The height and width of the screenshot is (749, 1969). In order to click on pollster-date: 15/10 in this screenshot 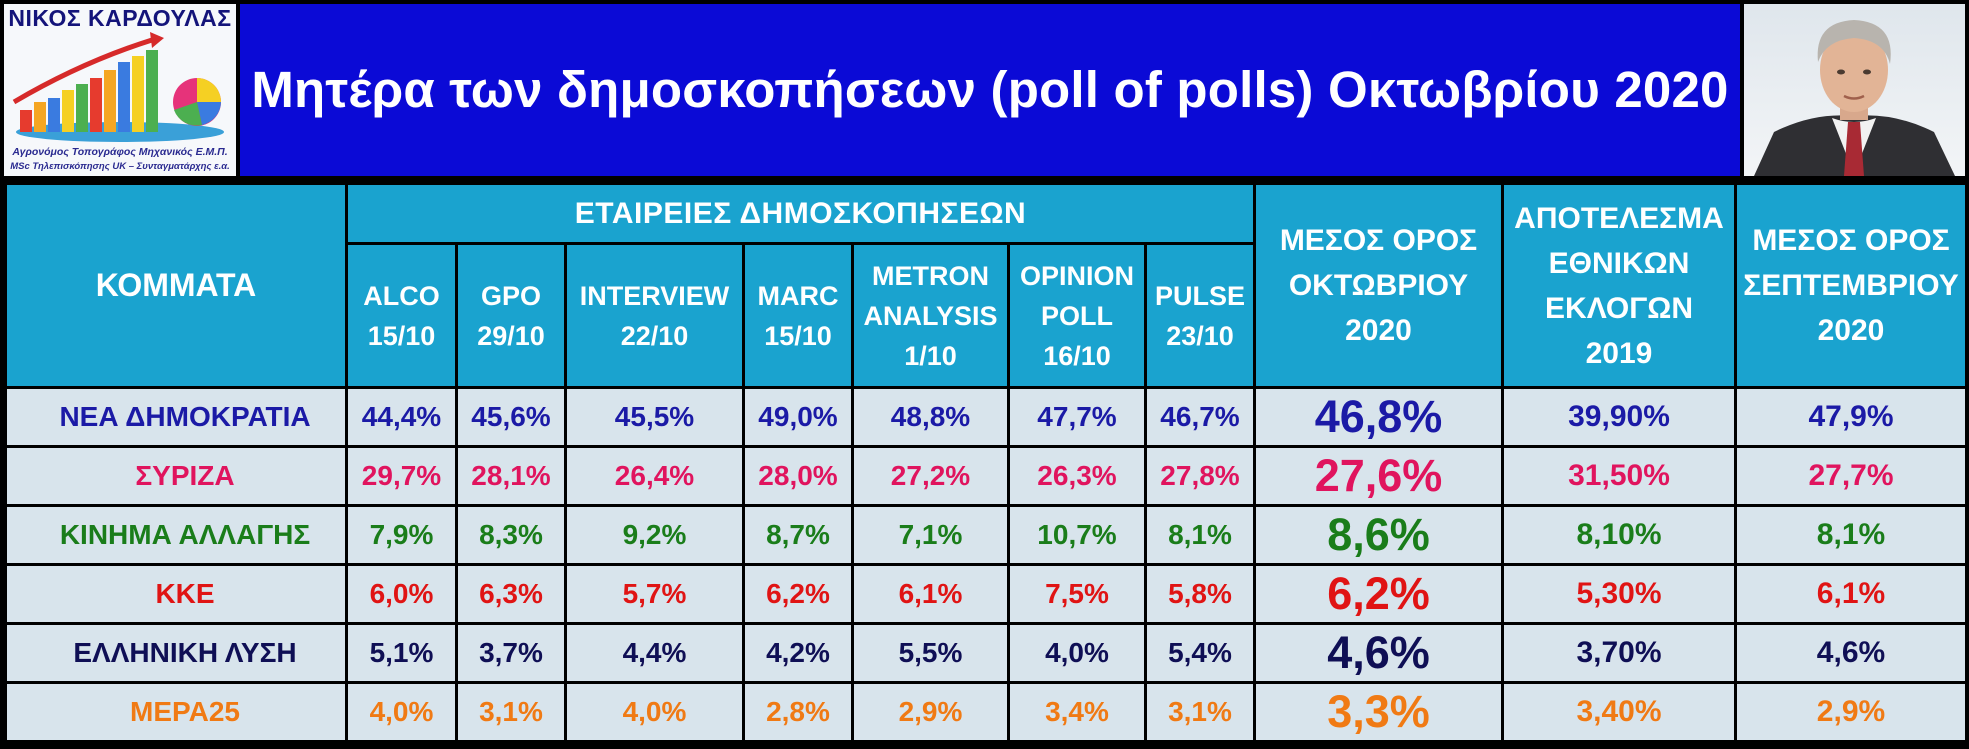, I will do `click(798, 335)`.